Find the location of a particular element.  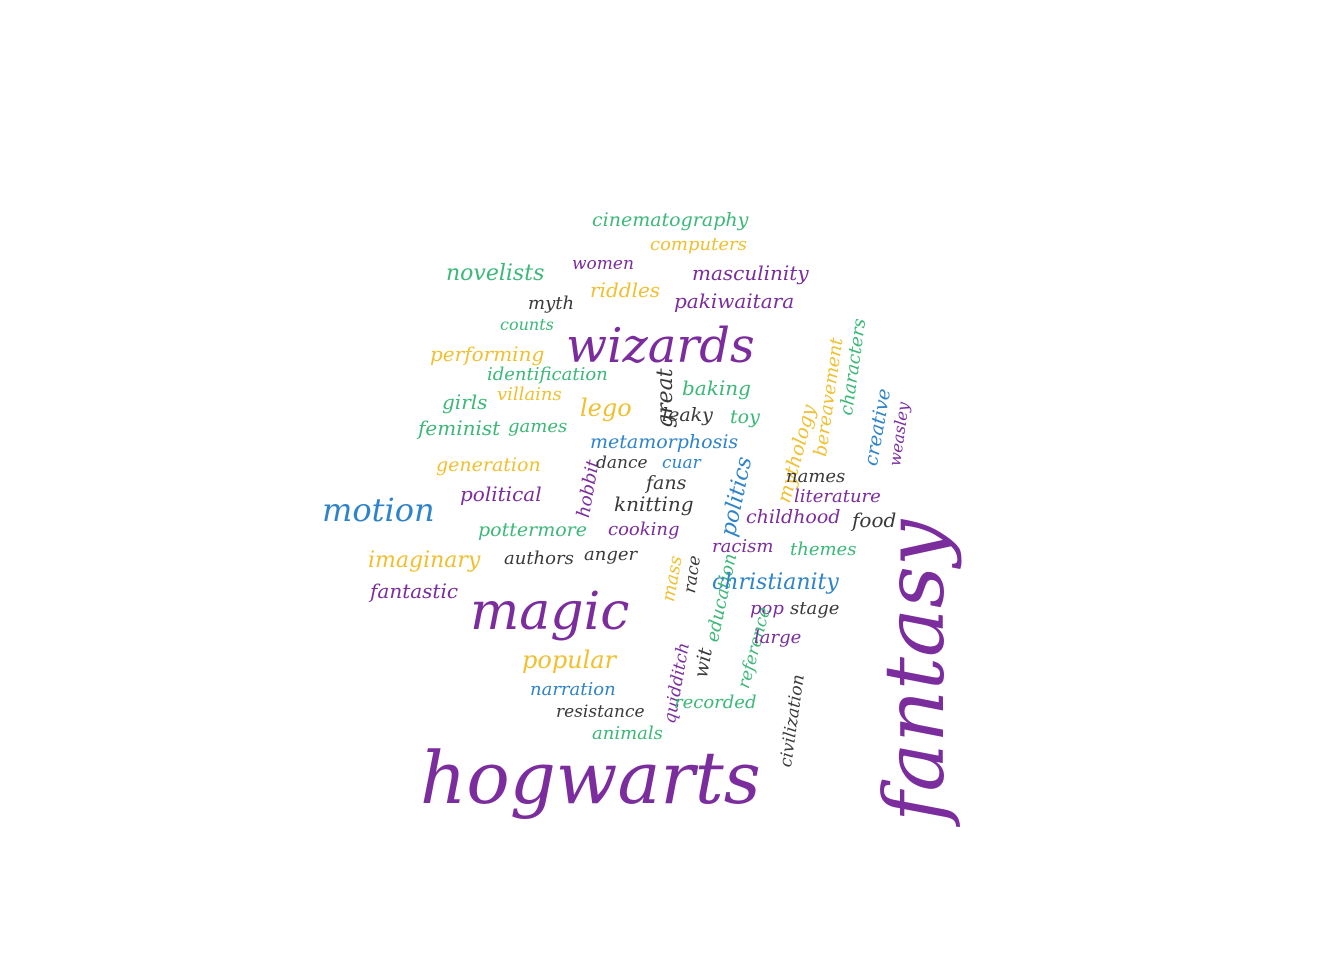

word-cooking: cooking is located at coordinates (644, 529).